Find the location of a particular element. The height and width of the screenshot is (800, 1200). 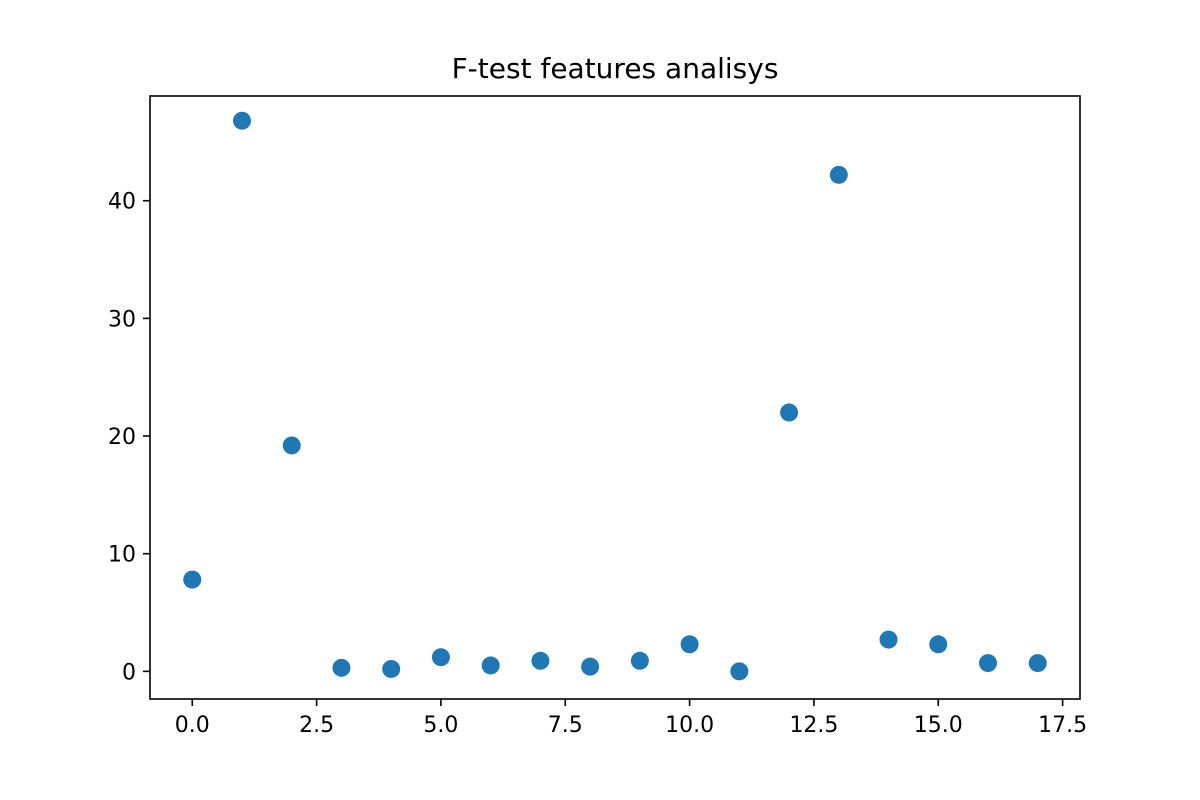

y-tick-label: 20 is located at coordinates (122, 437).